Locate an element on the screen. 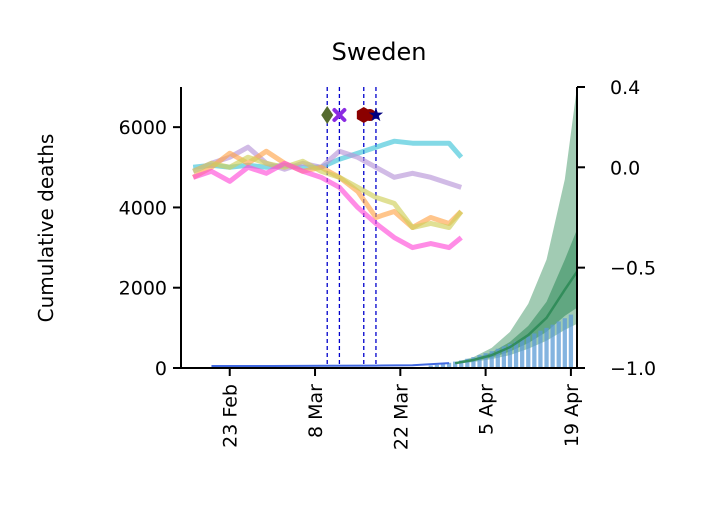 The image size is (708, 531). intervention-lines is located at coordinates (351, 227).